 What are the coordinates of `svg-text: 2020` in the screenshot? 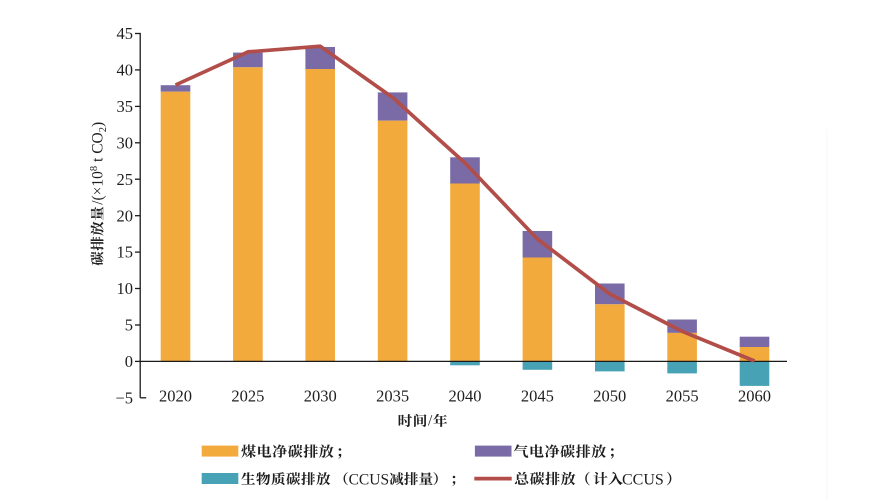 It's located at (175, 396).